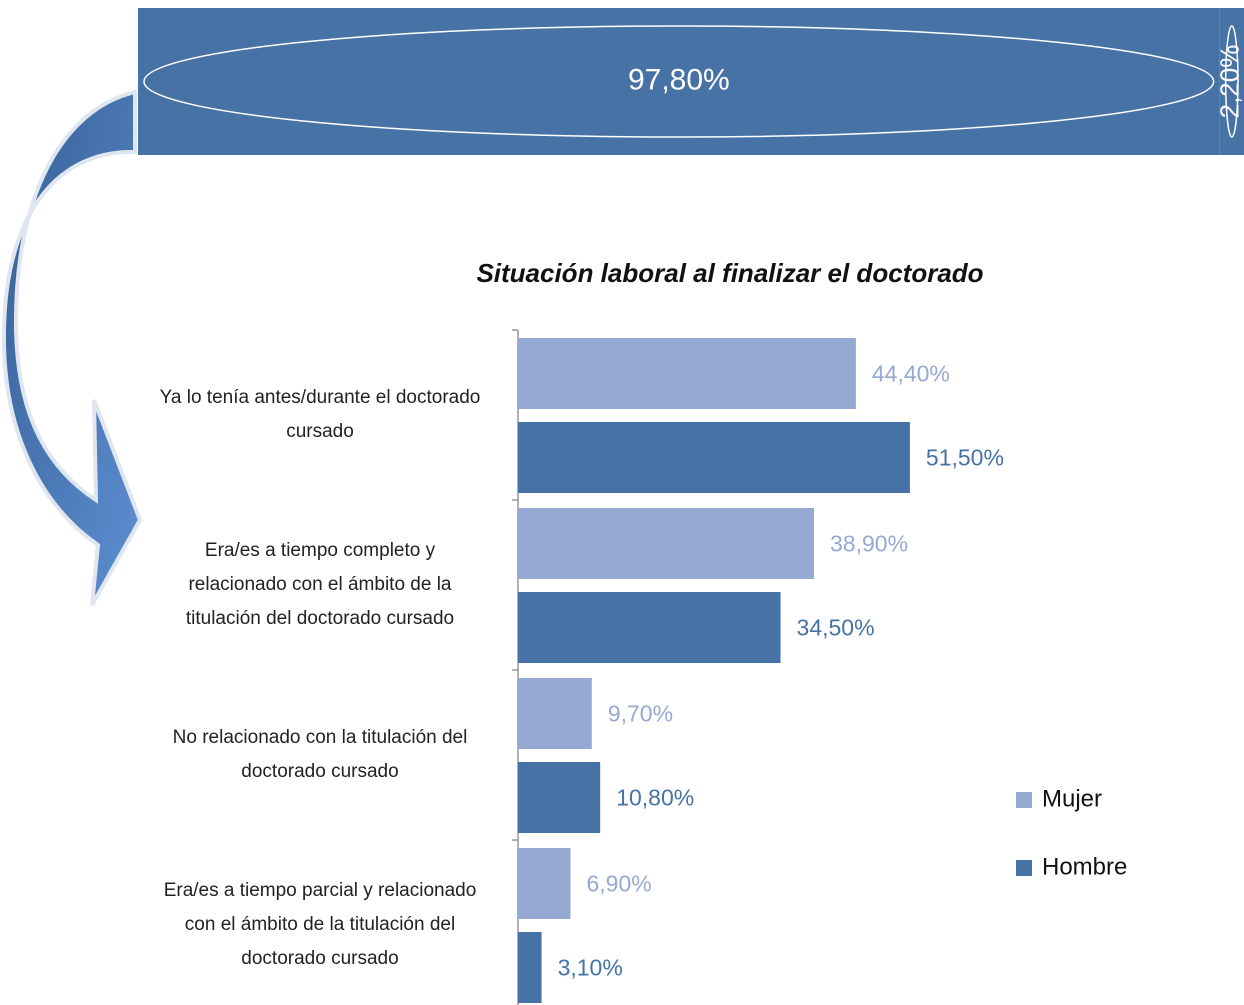 The height and width of the screenshot is (1005, 1244). I want to click on value-label: 2,20%, so click(1229, 82).